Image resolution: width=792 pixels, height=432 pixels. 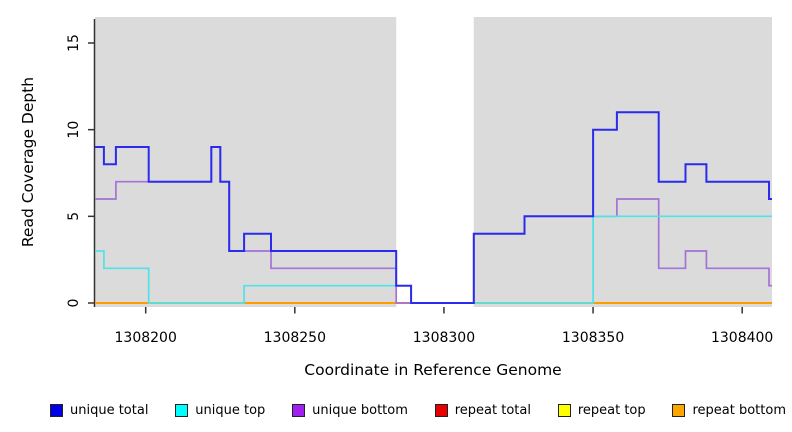 What do you see at coordinates (611, 410) in the screenshot?
I see `legend-label: repeat top` at bounding box center [611, 410].